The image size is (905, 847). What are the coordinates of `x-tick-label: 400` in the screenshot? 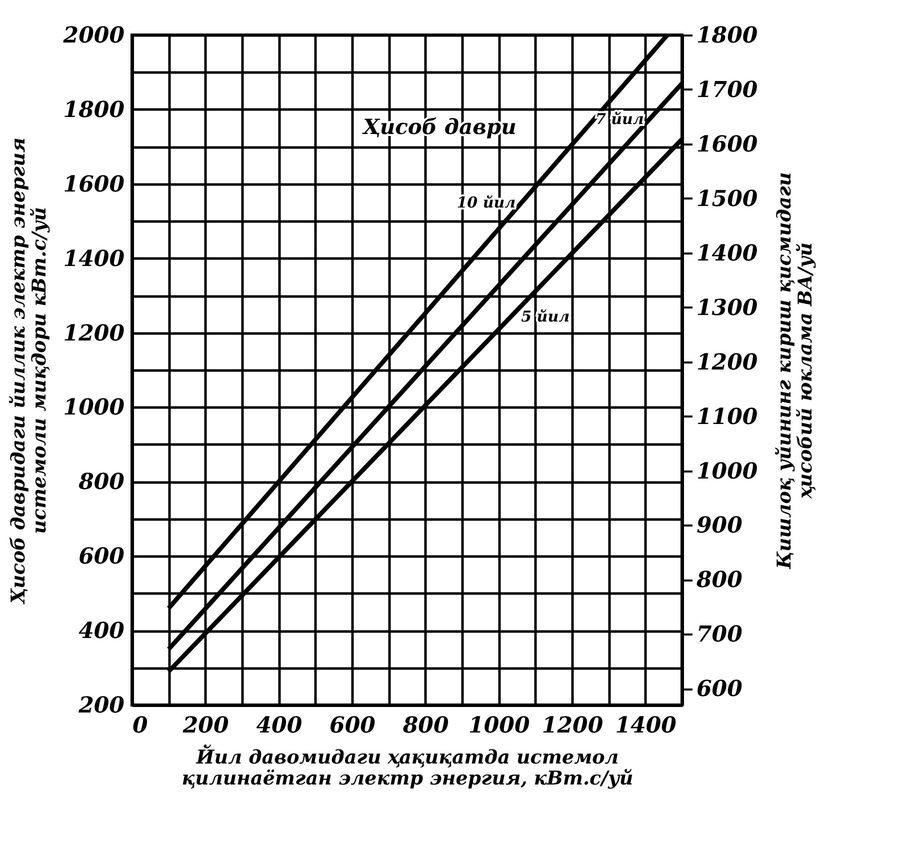 It's located at (279, 725).